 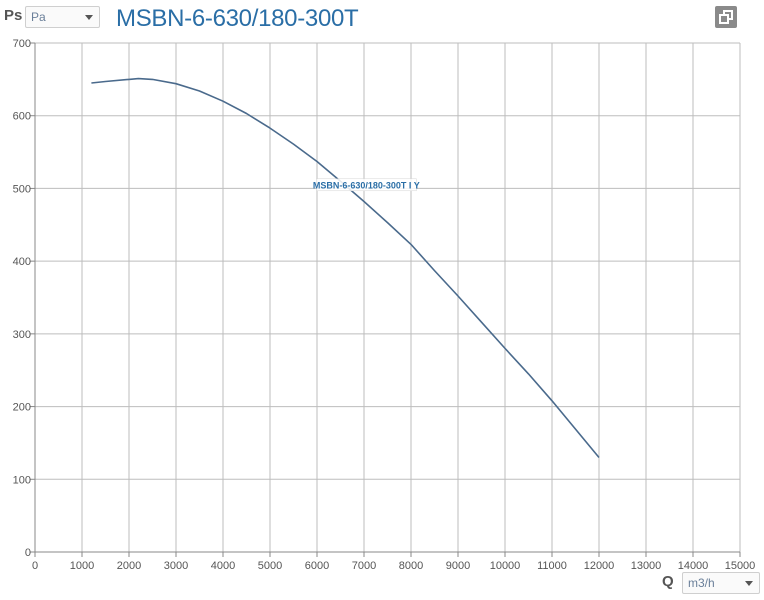 I want to click on x-tick-label: 6000, so click(x=317, y=566).